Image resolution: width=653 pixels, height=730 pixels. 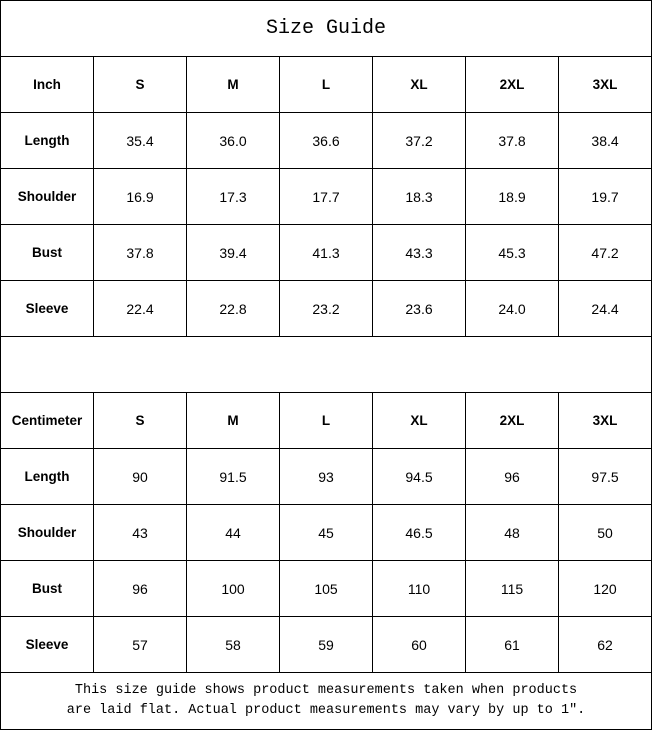 I want to click on table-row: Bust 37.8 39.4 41.3 43.3 45.3 47.2, so click(x=326, y=252).